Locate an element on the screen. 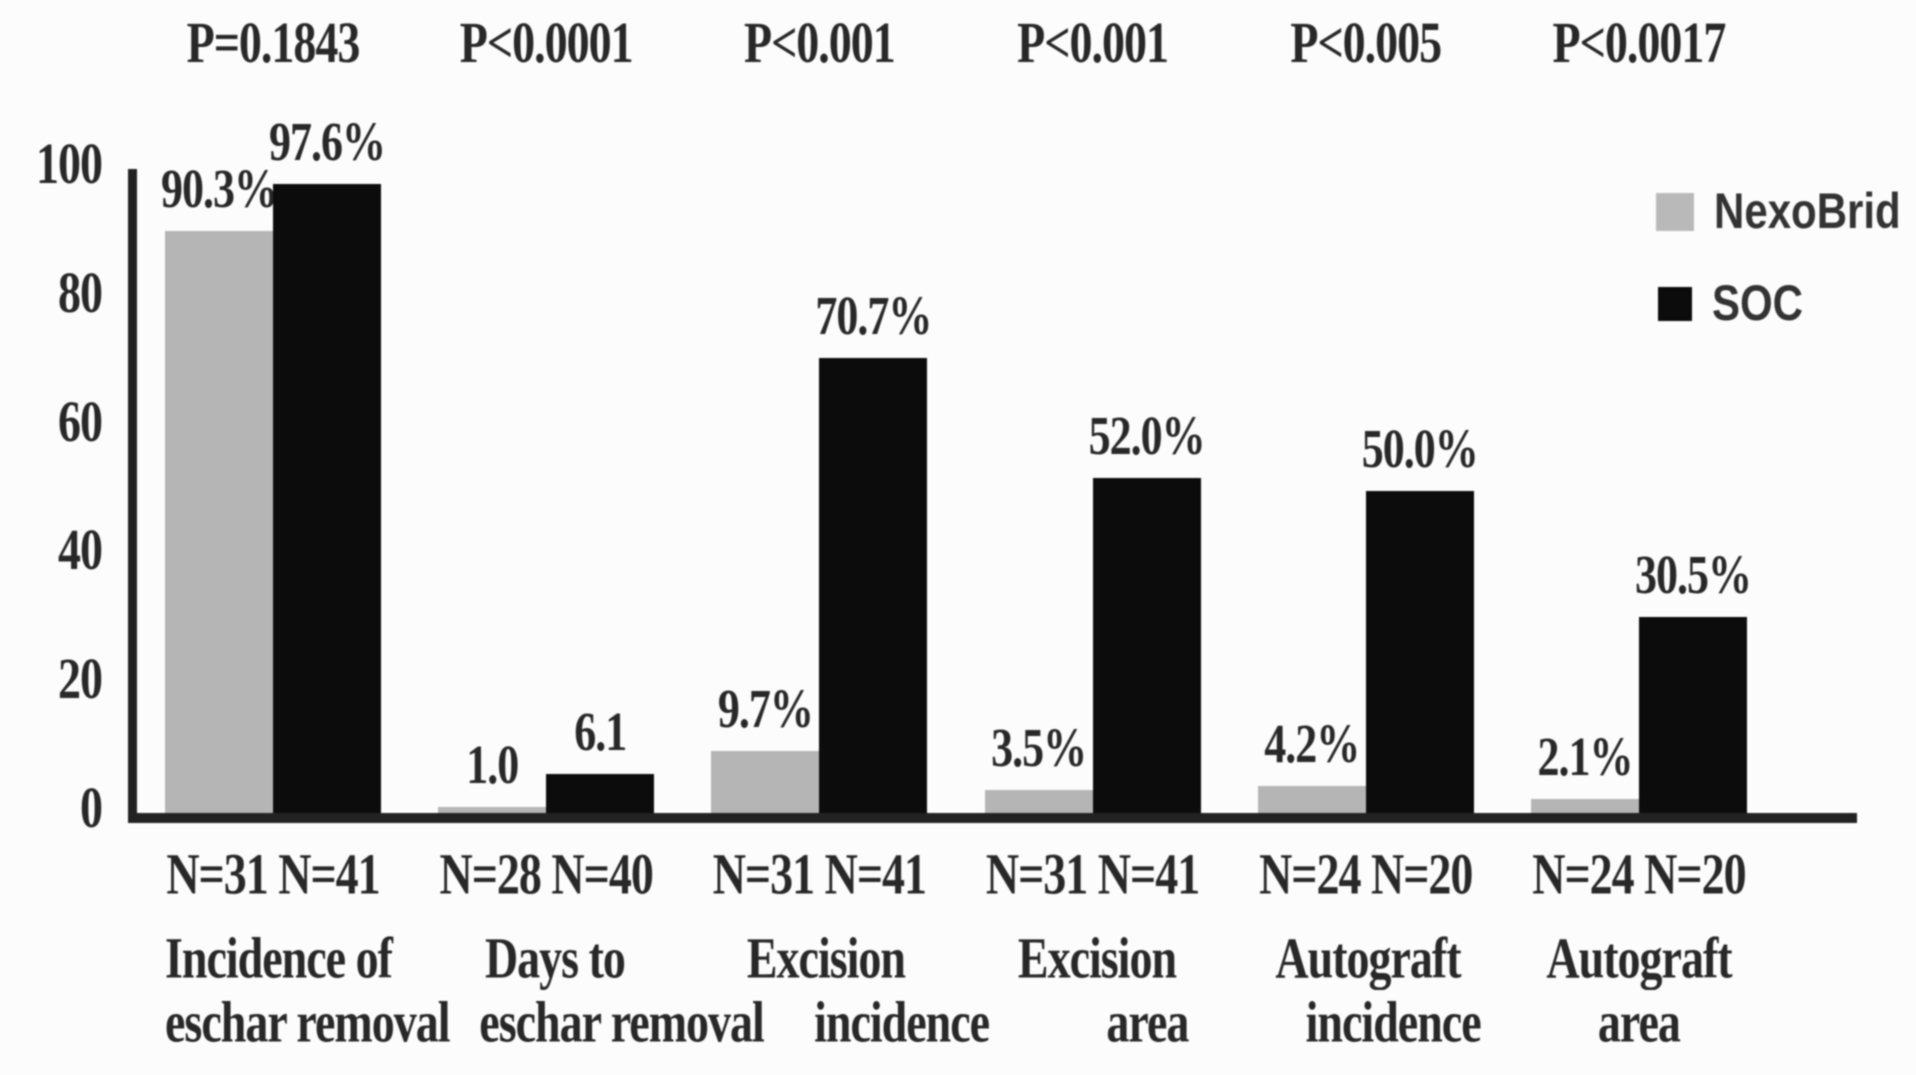 This screenshot has width=1916, height=1075. nexobrid-bar: 2.1% is located at coordinates (1584, 769).